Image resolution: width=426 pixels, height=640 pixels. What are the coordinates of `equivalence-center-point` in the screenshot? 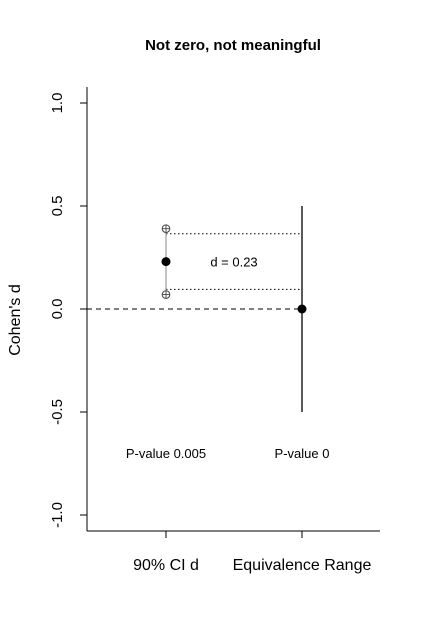 It's located at (302, 309).